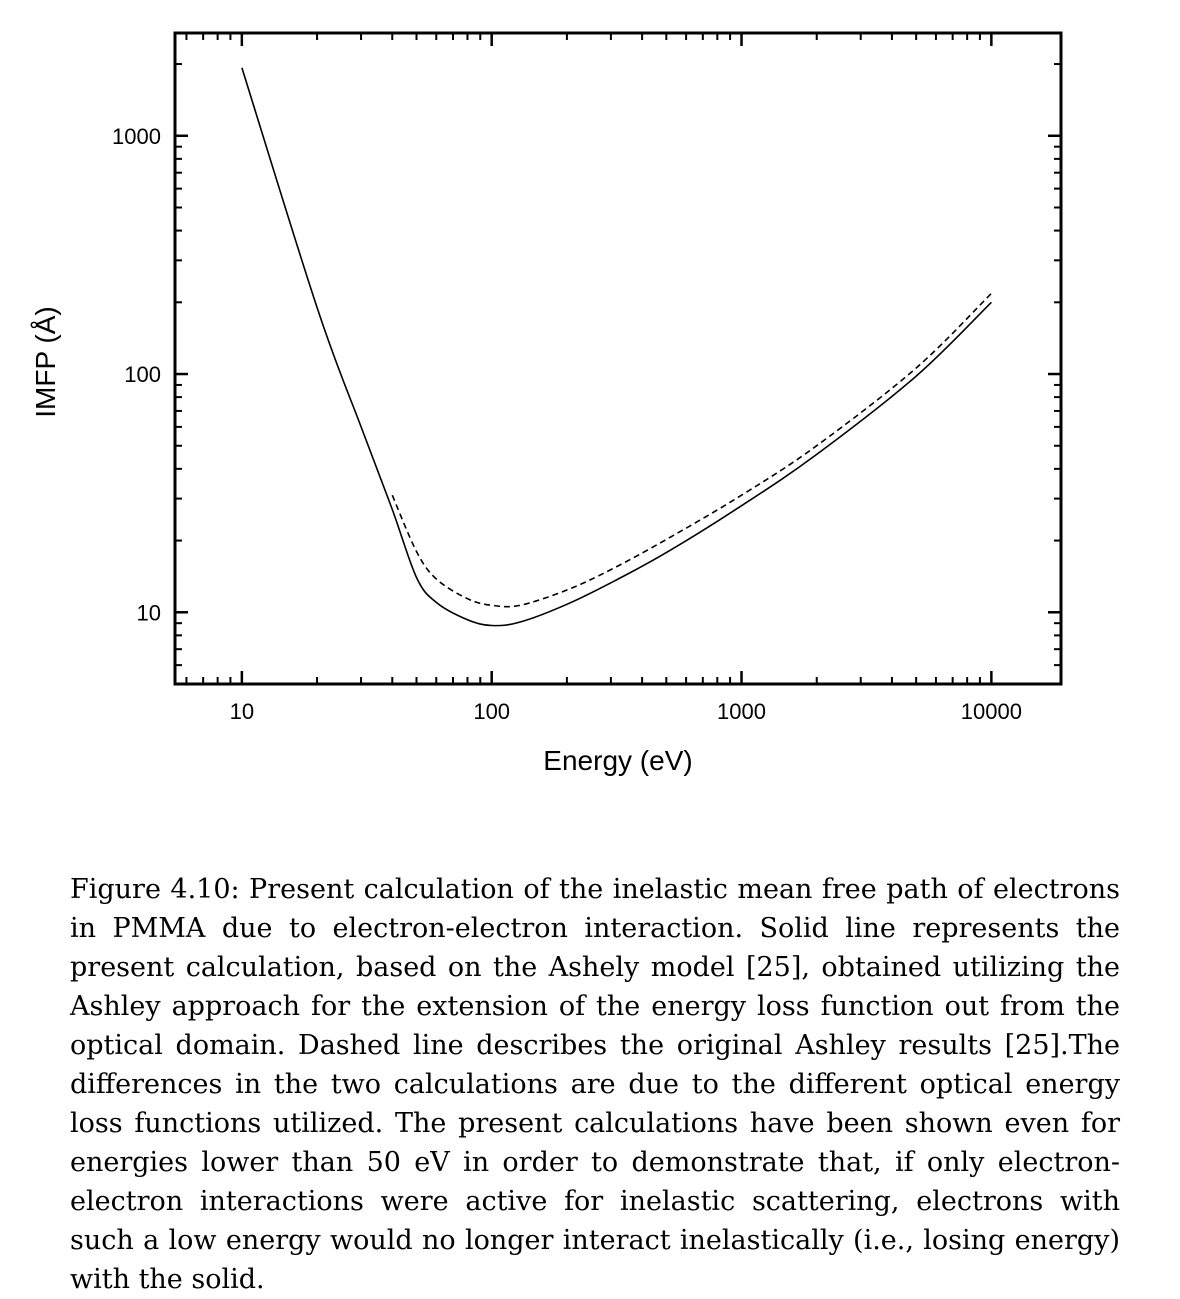 The image size is (1180, 1299). I want to click on x-tick-label: 10, so click(242, 711).